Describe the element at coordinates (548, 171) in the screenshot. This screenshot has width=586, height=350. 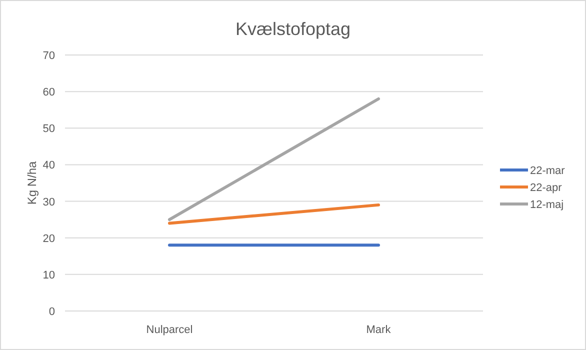
I see `legend-label: 22-mar` at that location.